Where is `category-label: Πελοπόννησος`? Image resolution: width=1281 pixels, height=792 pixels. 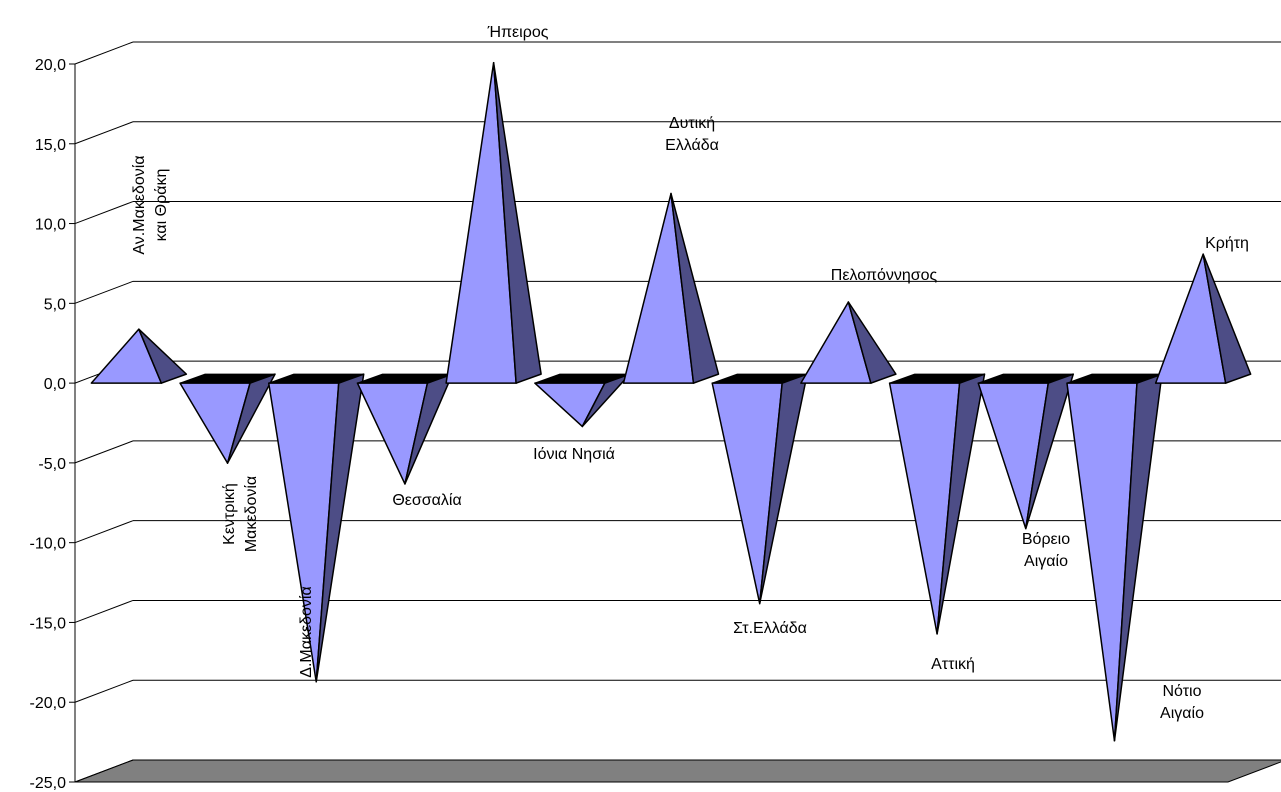
category-label: Πελοπόννησος is located at coordinates (884, 275).